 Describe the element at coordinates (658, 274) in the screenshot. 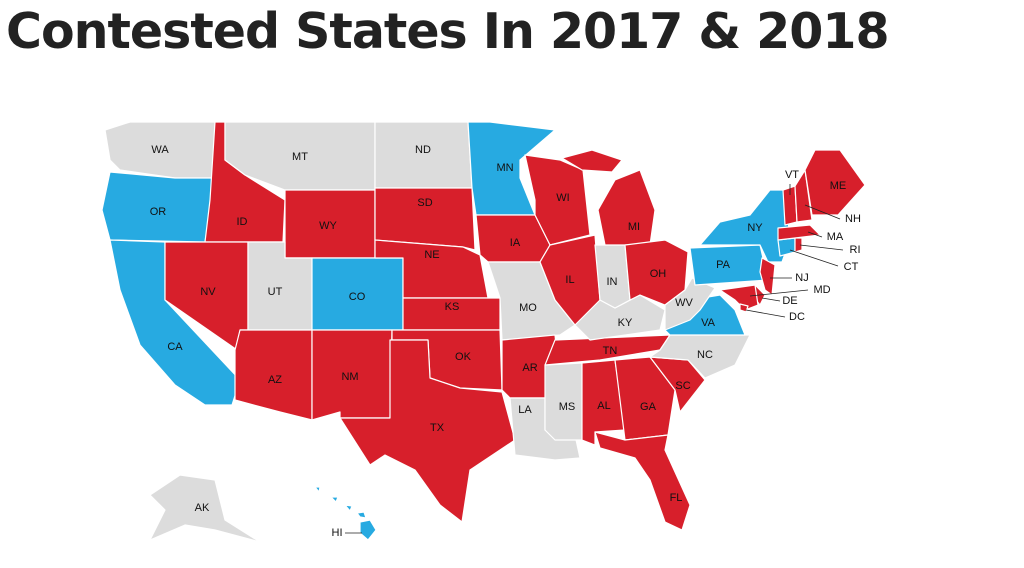

I see `state-label: OH` at that location.